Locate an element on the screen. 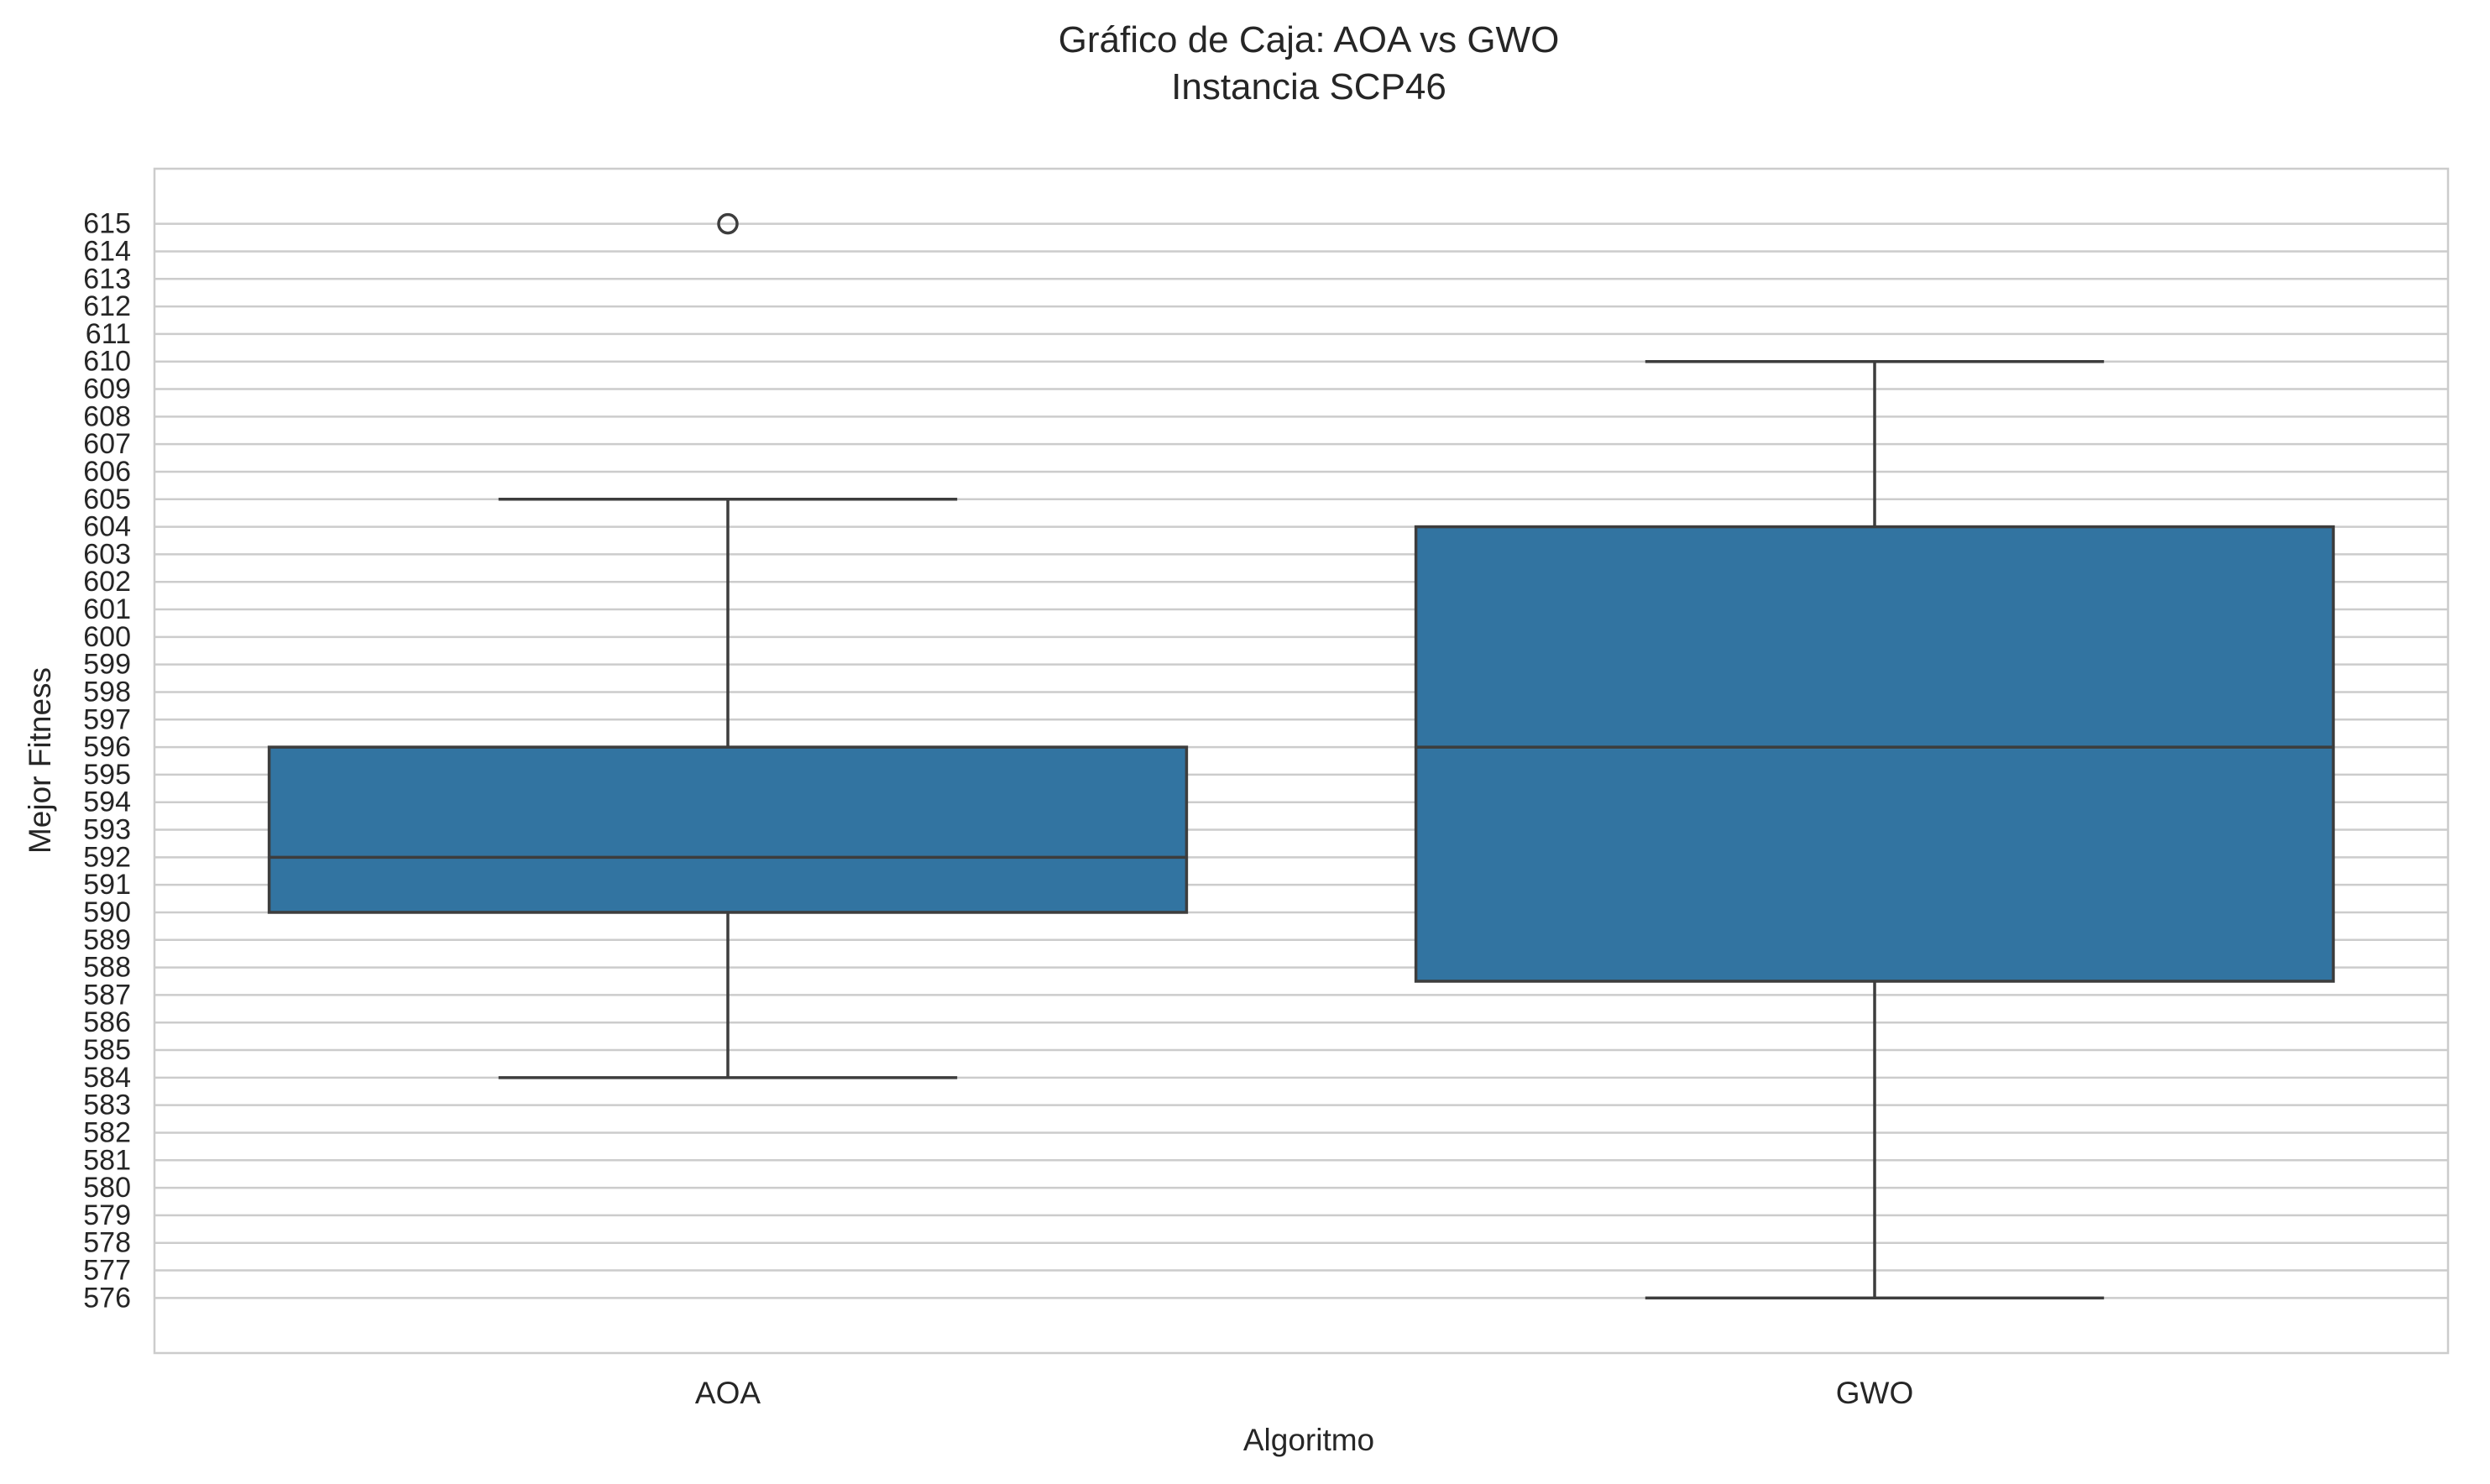 The width and height of the screenshot is (2490, 1484). y-tick-label: 585 is located at coordinates (107, 1050).